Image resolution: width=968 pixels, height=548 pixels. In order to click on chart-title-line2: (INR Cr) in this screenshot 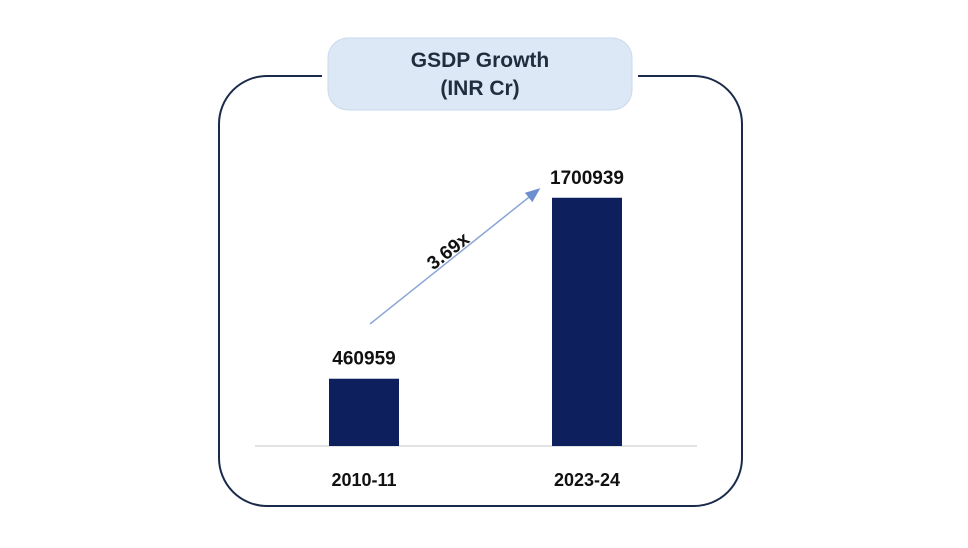, I will do `click(479, 88)`.